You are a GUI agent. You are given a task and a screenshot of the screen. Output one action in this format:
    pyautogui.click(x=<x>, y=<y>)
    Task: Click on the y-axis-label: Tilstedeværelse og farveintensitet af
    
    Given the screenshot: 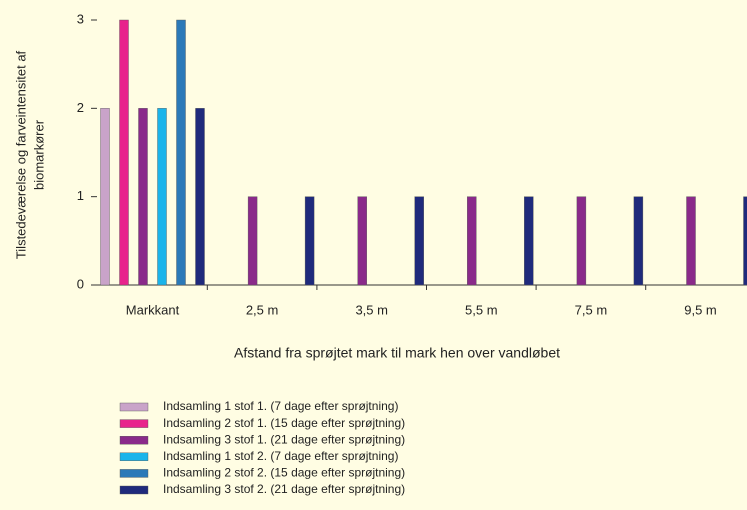 What is the action you would take?
    pyautogui.click(x=20, y=154)
    